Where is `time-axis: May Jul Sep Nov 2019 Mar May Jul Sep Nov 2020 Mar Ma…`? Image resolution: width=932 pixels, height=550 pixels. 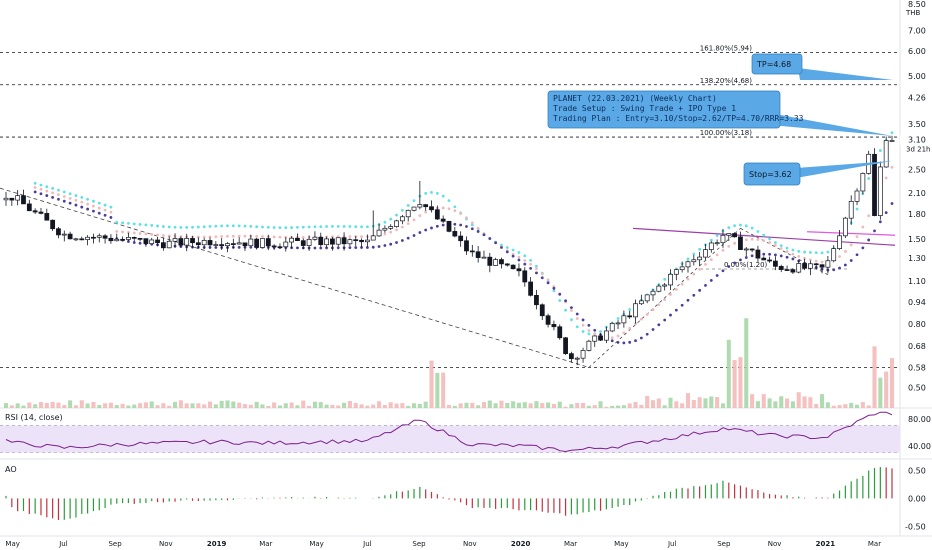
time-axis: May Jul Sep Nov 2019 Mar May Jul Sep Nov 2020 Mar Ma… is located at coordinates (443, 544).